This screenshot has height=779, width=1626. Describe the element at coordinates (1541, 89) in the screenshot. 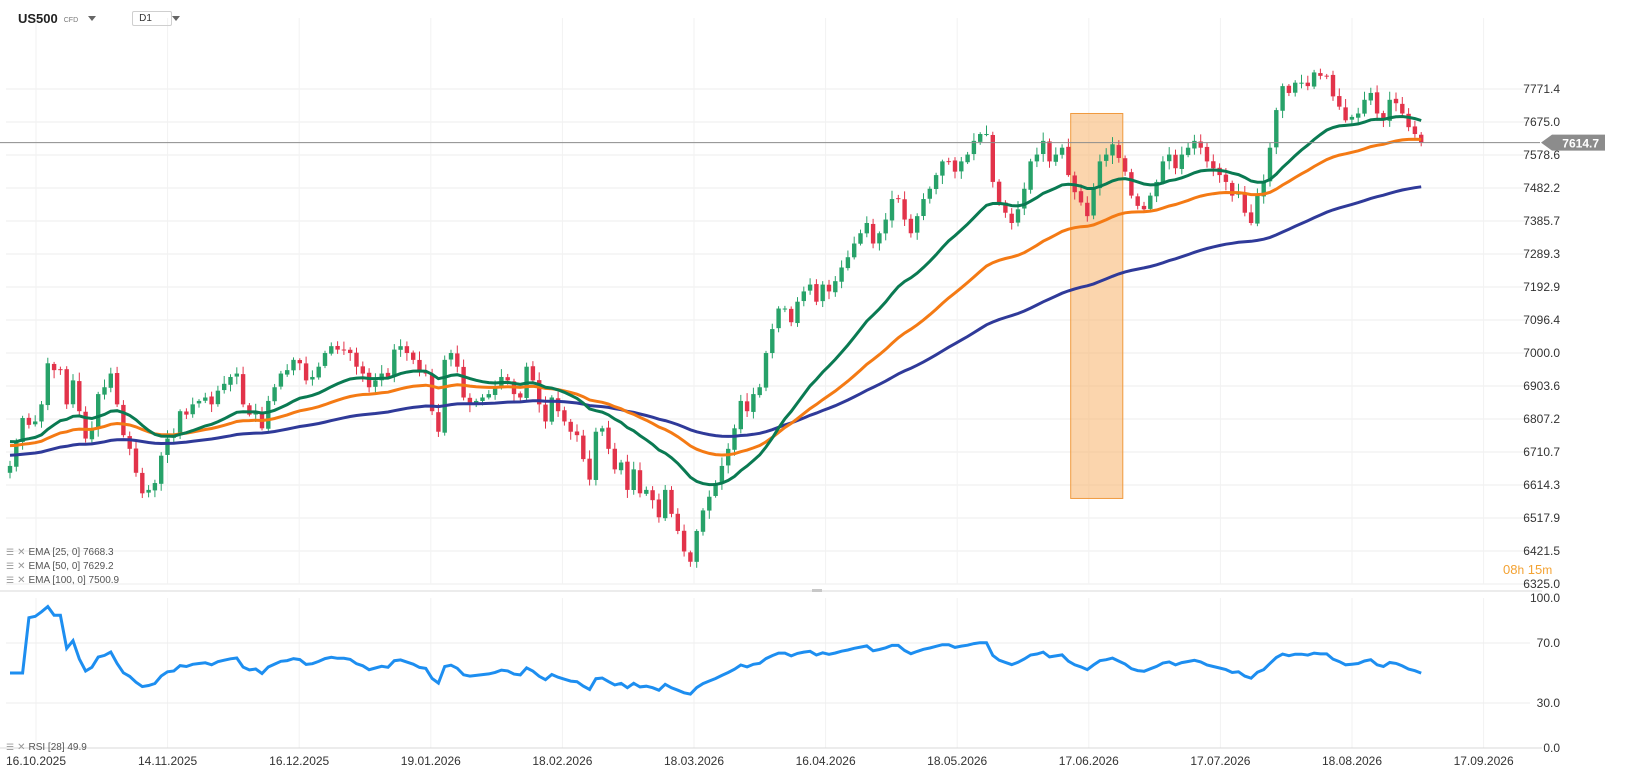

I see `y-tick-label: 7771.4` at that location.